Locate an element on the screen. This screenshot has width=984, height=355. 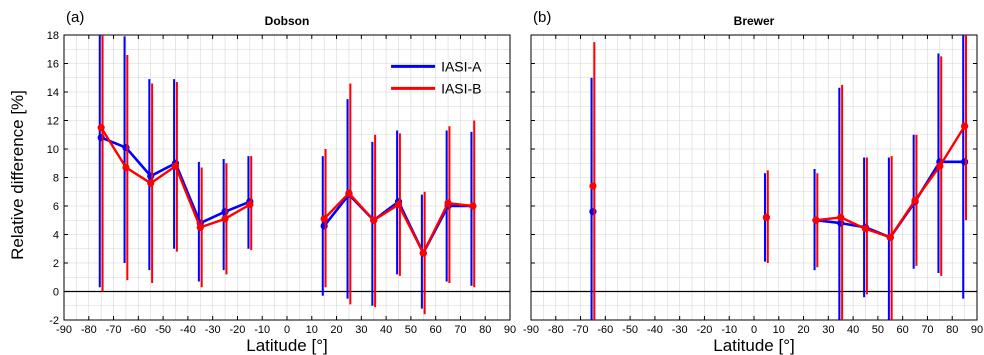
y-tick-label: 12 is located at coordinates (53, 122).